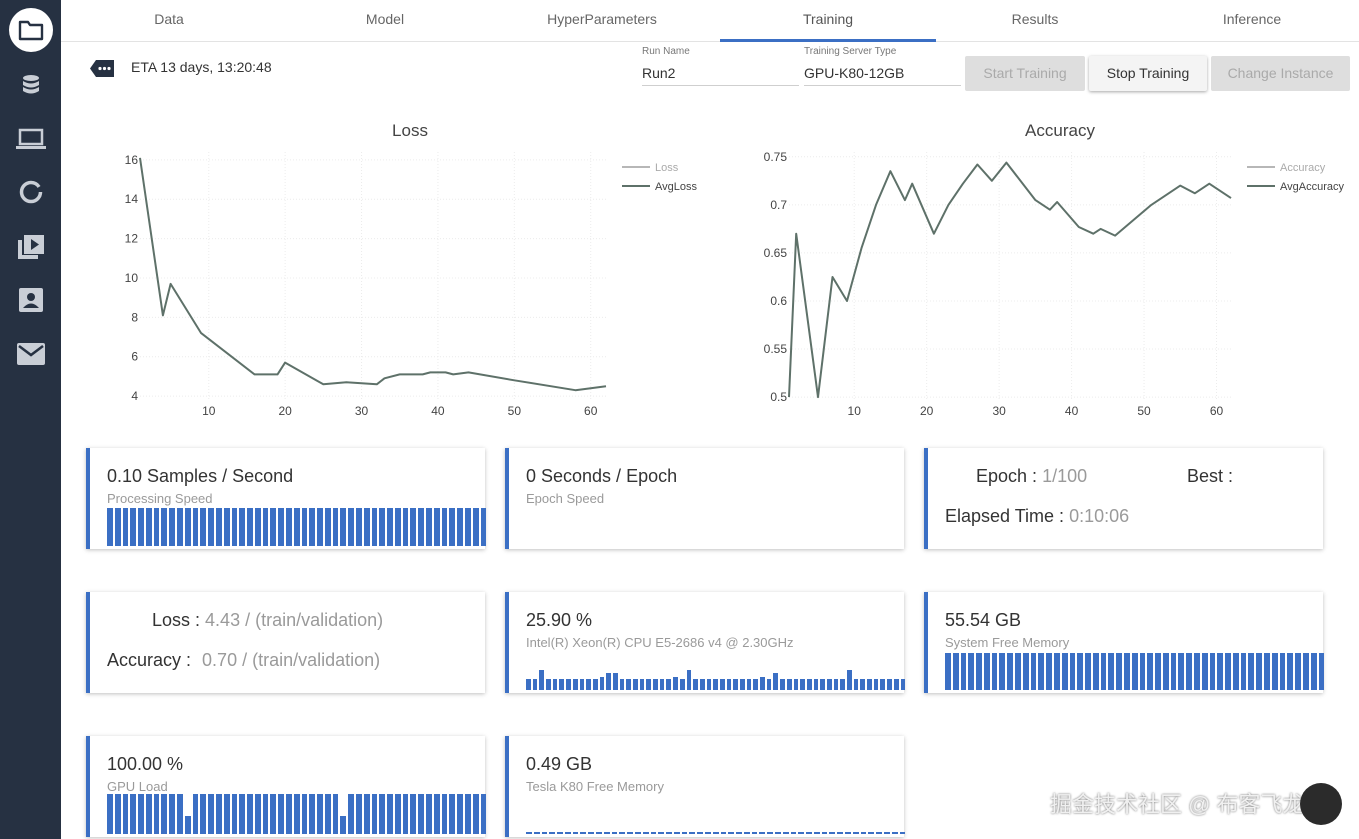 The width and height of the screenshot is (1359, 839). Describe the element at coordinates (602, 19) in the screenshot. I see `tab-hyperparameters: HyperParameters` at that location.